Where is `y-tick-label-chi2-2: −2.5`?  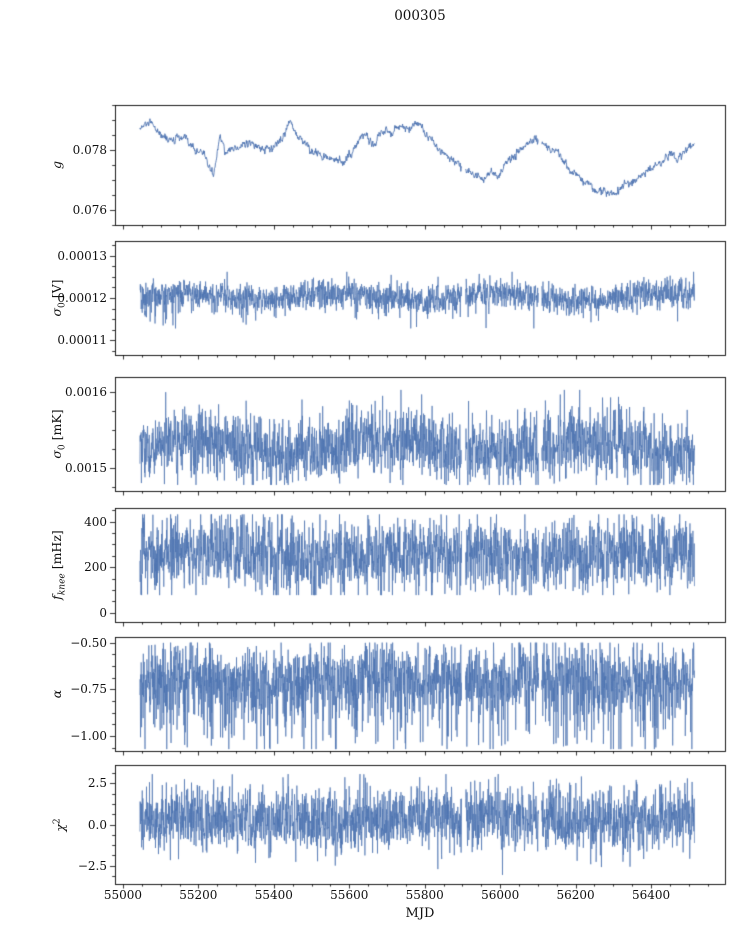 y-tick-label-chi2-2: −2.5 is located at coordinates (92, 865).